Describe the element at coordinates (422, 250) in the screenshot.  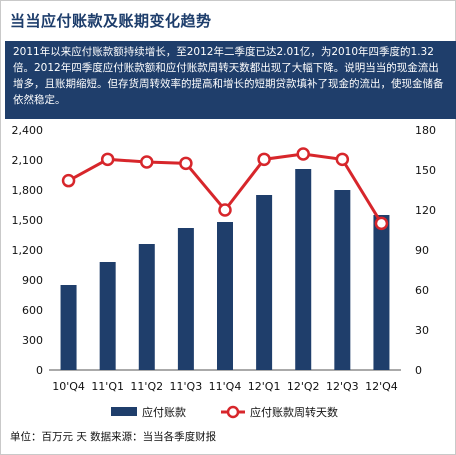
I see `right-tick-label: 90` at that location.